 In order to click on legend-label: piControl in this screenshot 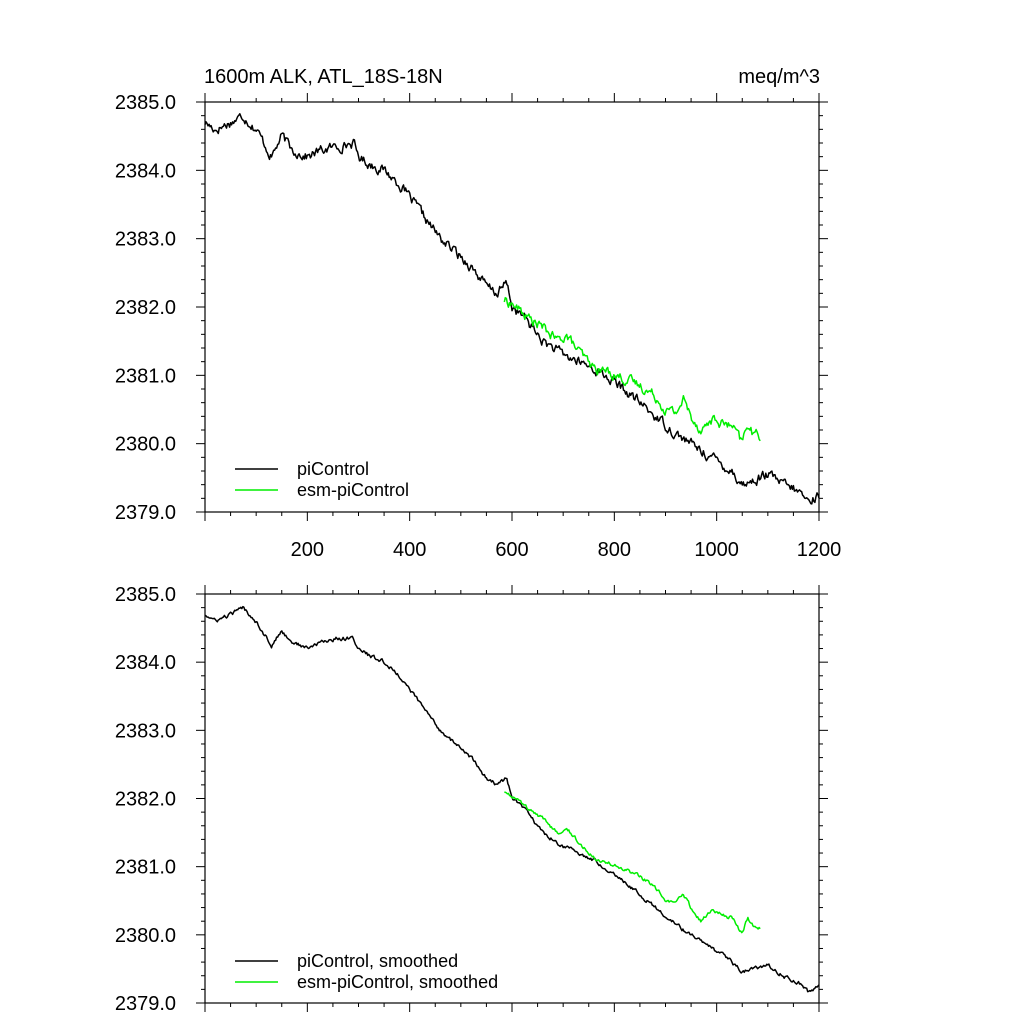, I will do `click(333, 469)`.